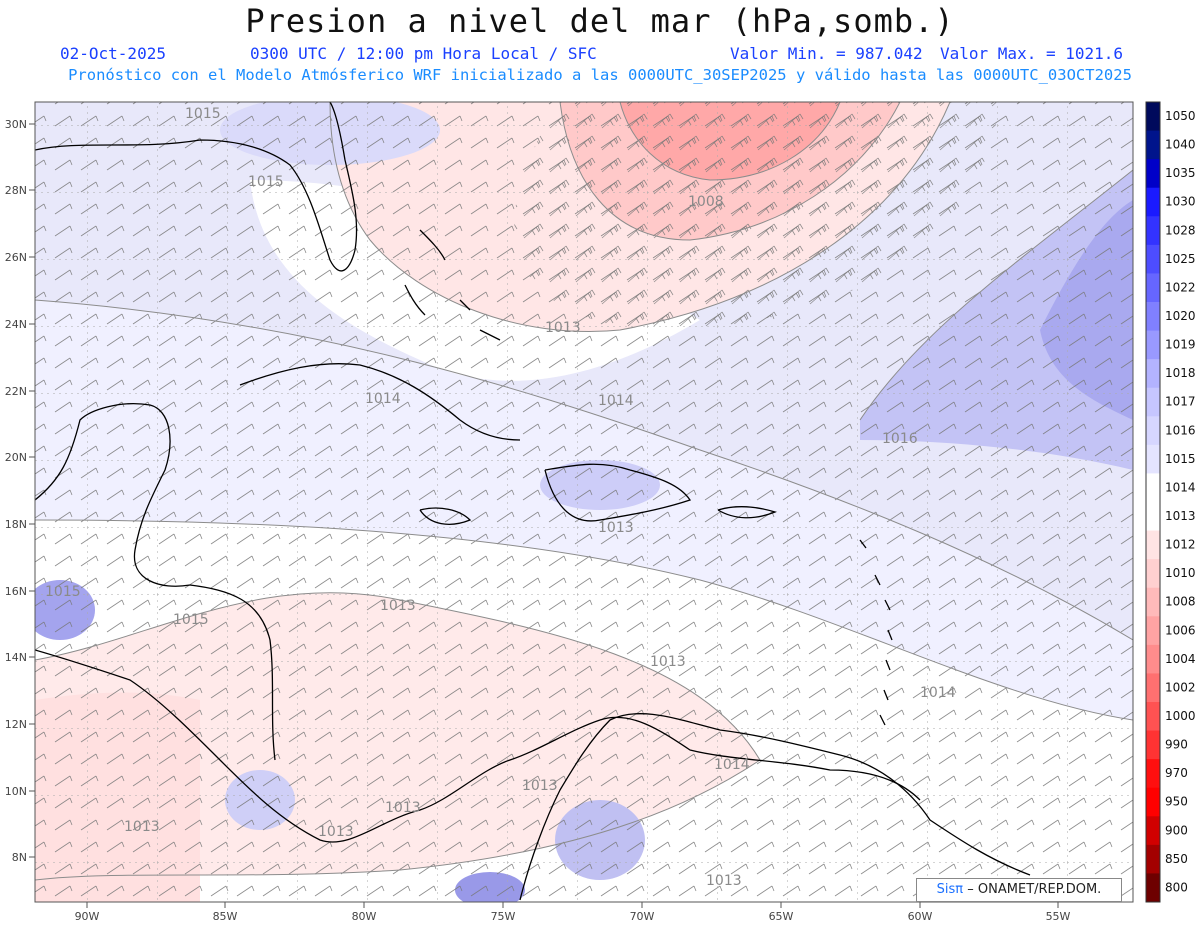 This screenshot has width=1200, height=927. I want to click on lon-label: 55W, so click(1058, 916).